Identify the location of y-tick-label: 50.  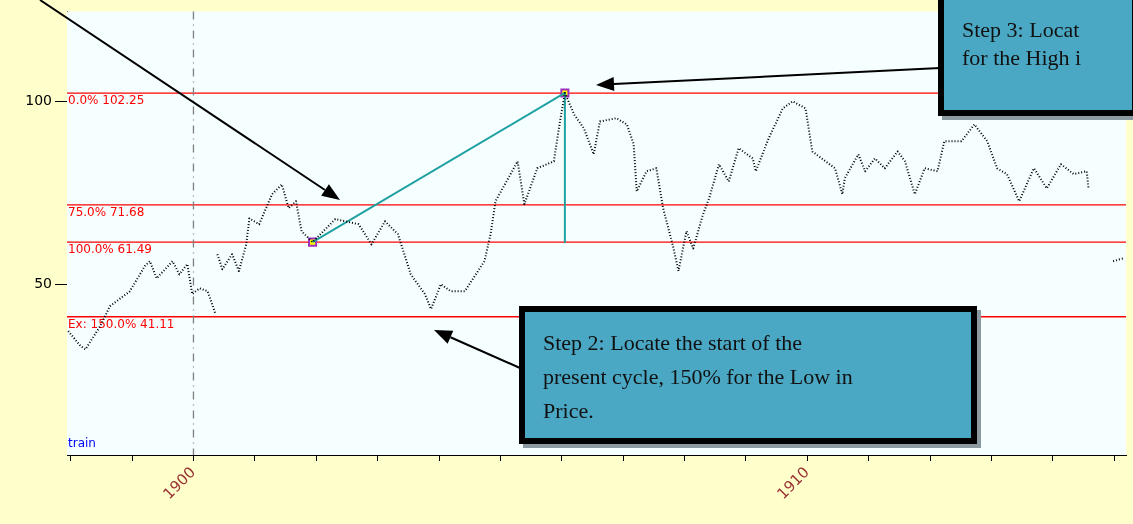
(43, 282).